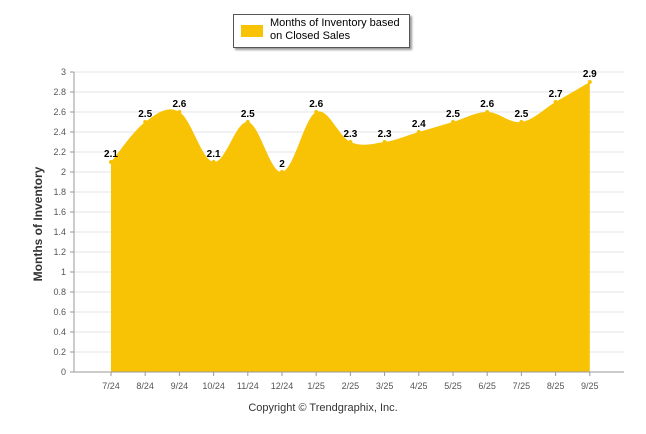 This screenshot has width=646, height=434. What do you see at coordinates (145, 386) in the screenshot?
I see `x-tick-label: 8/24` at bounding box center [145, 386].